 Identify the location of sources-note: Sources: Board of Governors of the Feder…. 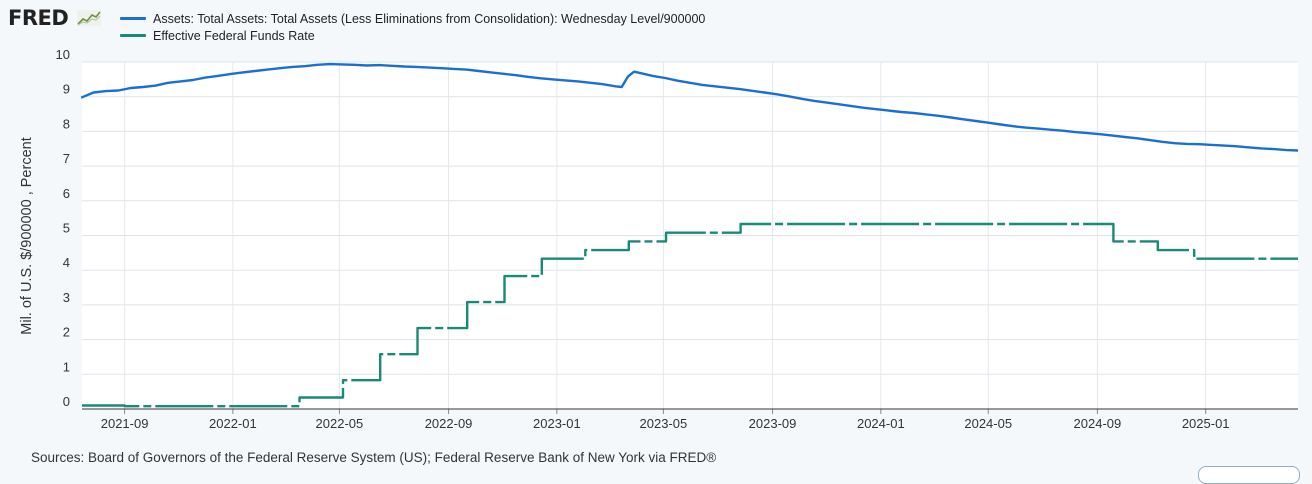
(374, 457).